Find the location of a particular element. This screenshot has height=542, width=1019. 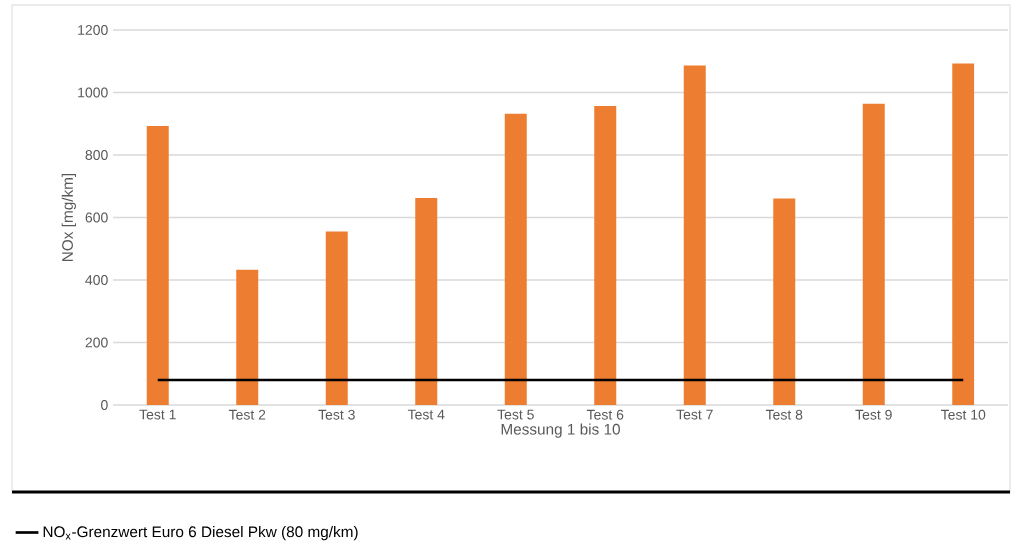

x-tick-label: Test 8 is located at coordinates (784, 414).